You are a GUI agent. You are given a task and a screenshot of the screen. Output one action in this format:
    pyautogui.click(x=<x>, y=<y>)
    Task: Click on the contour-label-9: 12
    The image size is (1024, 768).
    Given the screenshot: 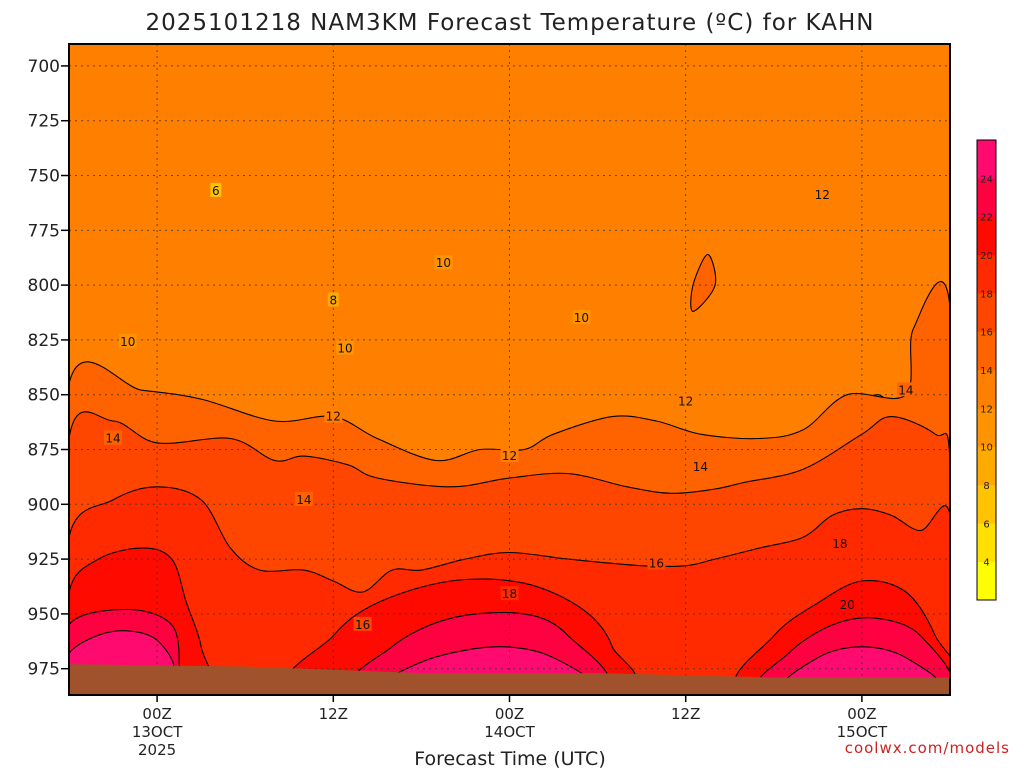 What is the action you would take?
    pyautogui.click(x=822, y=195)
    